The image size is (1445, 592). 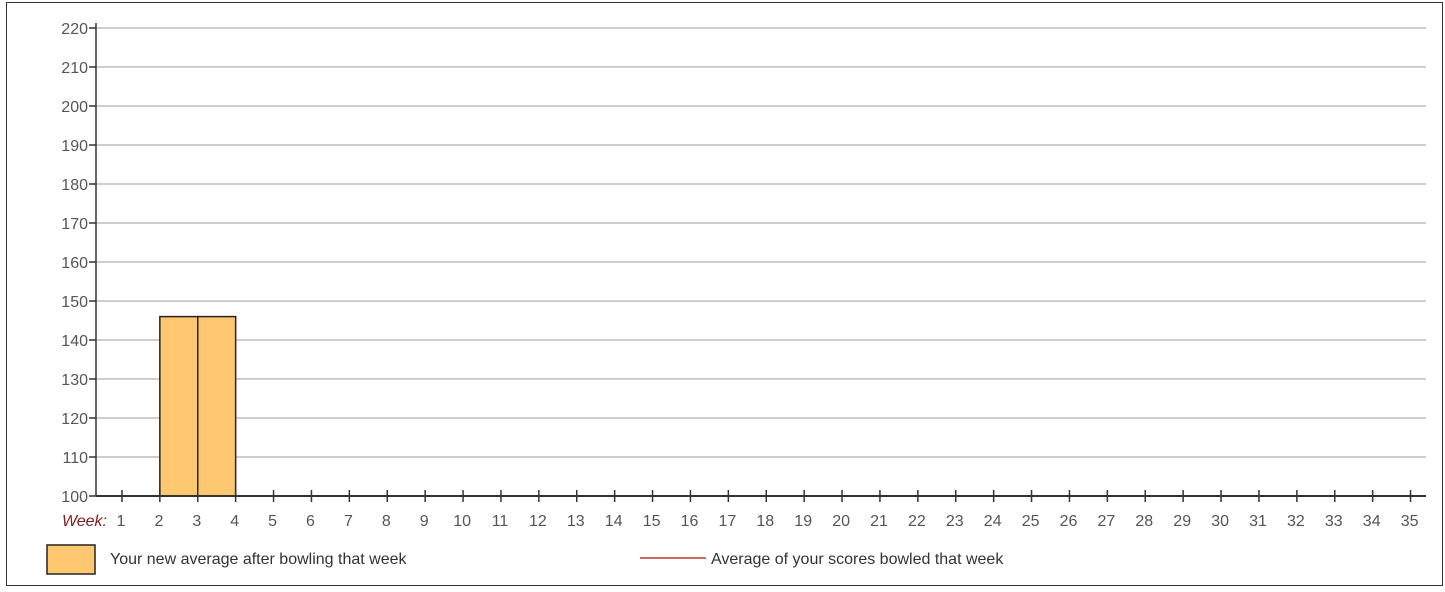 What do you see at coordinates (917, 521) in the screenshot?
I see `x-tick-label-22: 22` at bounding box center [917, 521].